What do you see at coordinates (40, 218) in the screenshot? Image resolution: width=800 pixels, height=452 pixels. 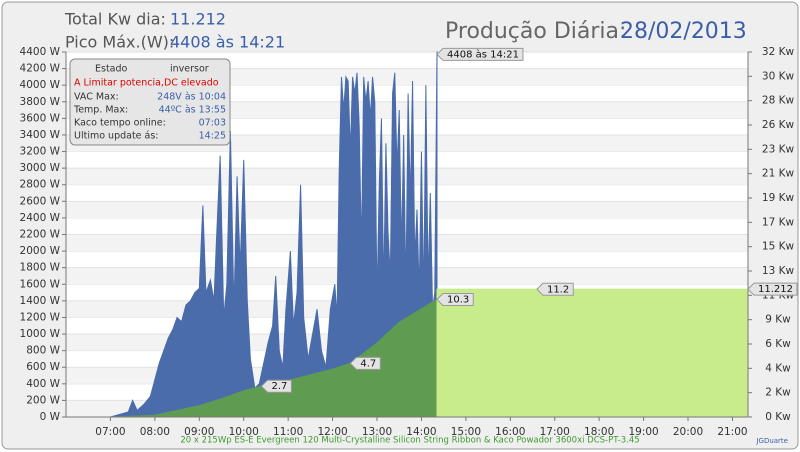 I see `y-tick-label: 2400 W` at bounding box center [40, 218].